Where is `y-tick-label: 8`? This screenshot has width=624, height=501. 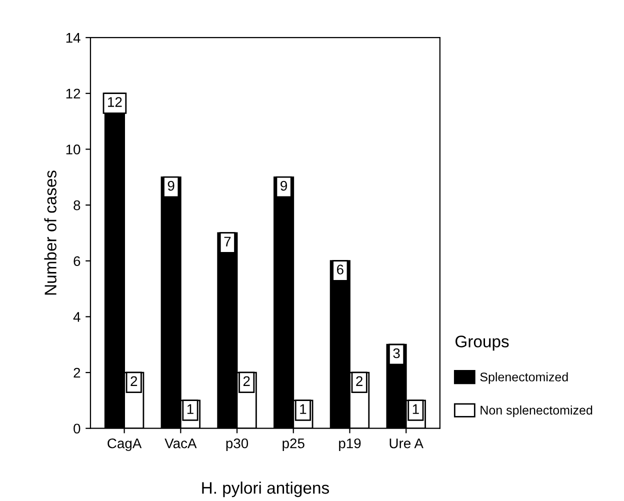
y-tick-label: 8 is located at coordinates (77, 205).